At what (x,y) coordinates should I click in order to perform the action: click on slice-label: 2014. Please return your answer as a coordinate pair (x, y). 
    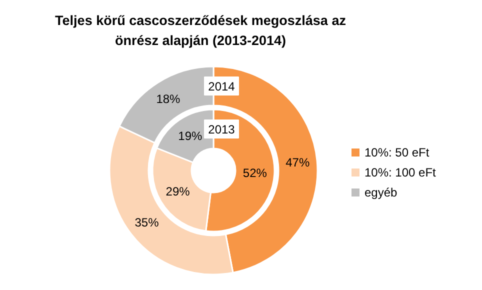
    Looking at the image, I should click on (222, 87).